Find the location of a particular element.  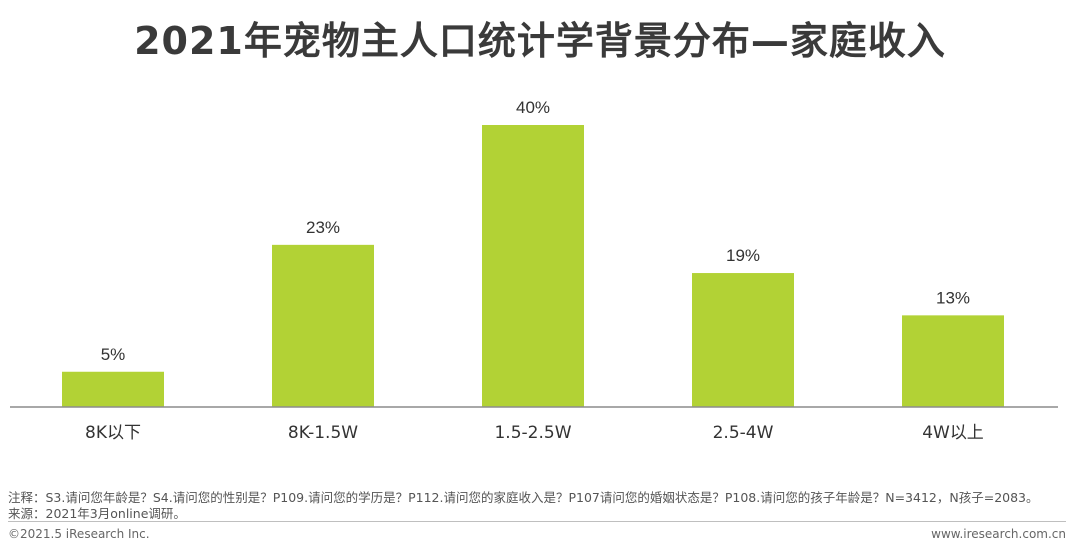

category-labels-group: 8K以下 8K-1.5W 1.5-2.5W 2.5-4W 4W以上 is located at coordinates (534, 433).